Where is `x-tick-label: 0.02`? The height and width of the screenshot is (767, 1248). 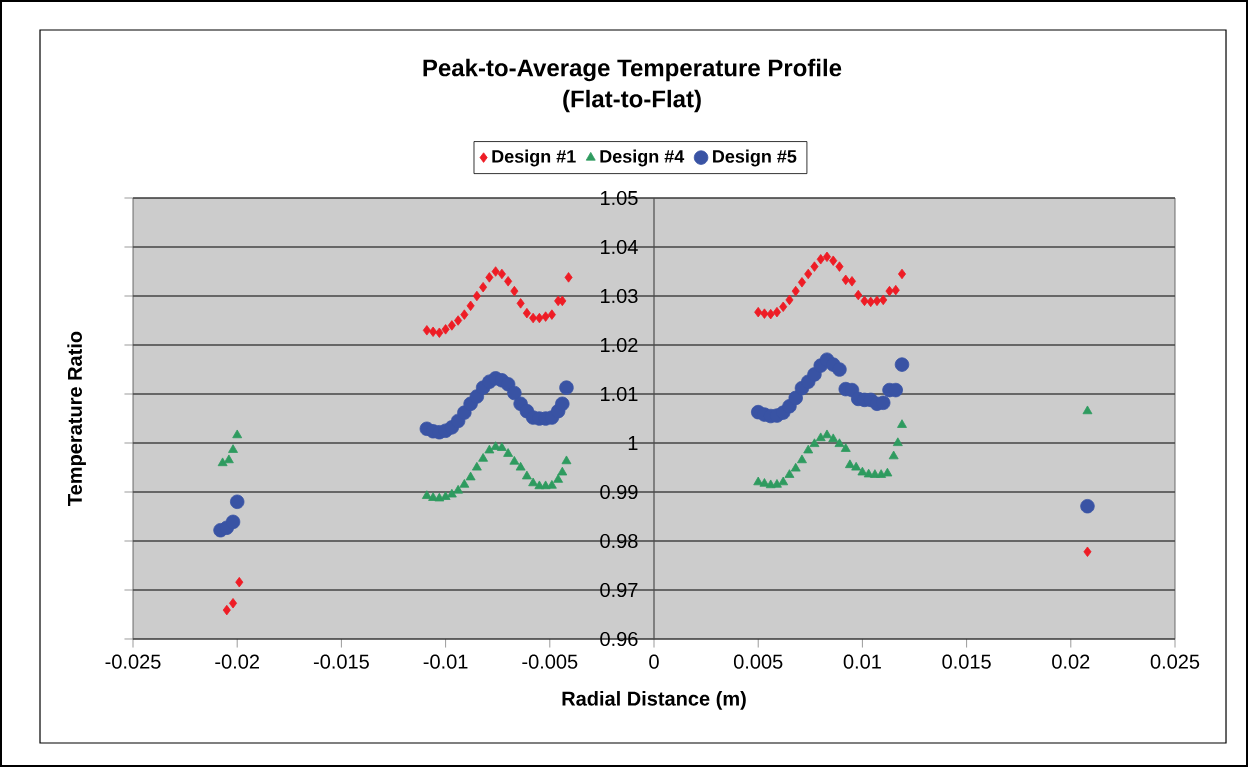
x-tick-label: 0.02 is located at coordinates (1071, 661).